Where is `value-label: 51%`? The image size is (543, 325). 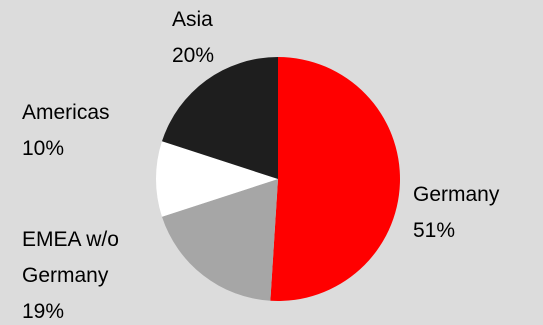
value-label: 51% is located at coordinates (434, 230).